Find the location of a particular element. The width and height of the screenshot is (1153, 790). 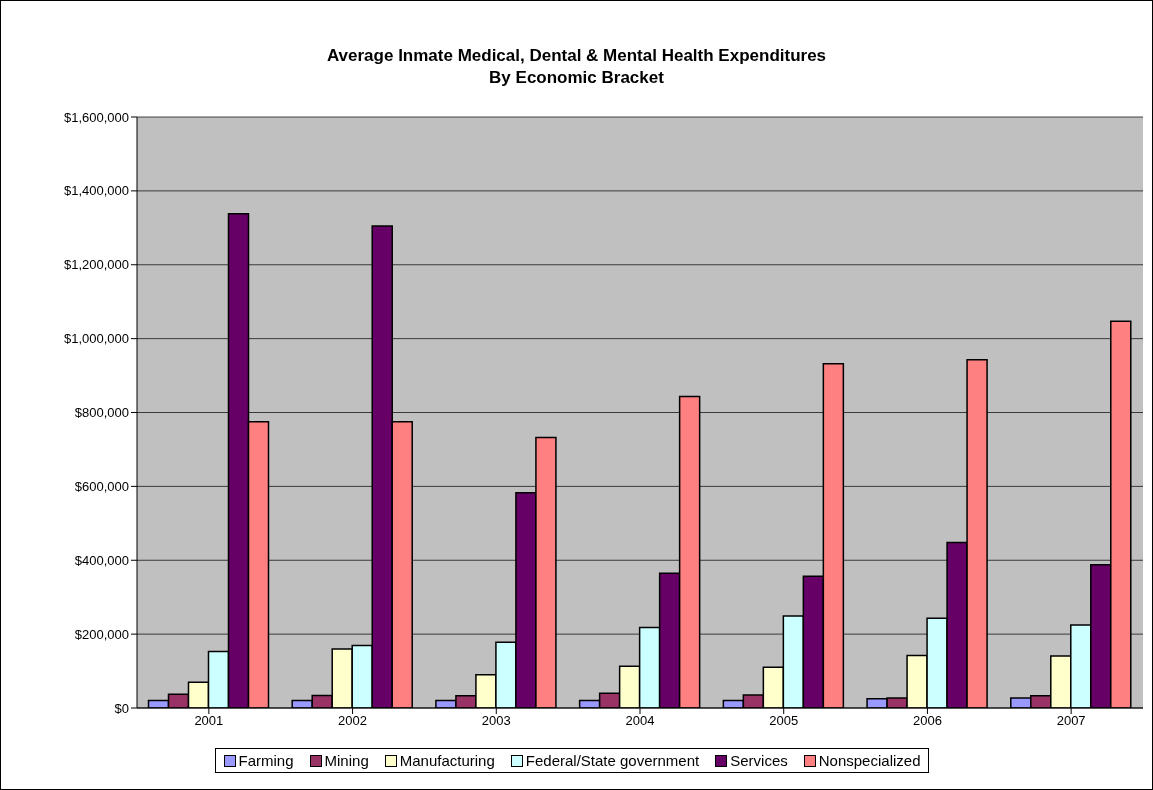

y-tick-label: $1,200,000 is located at coordinates (96, 265).